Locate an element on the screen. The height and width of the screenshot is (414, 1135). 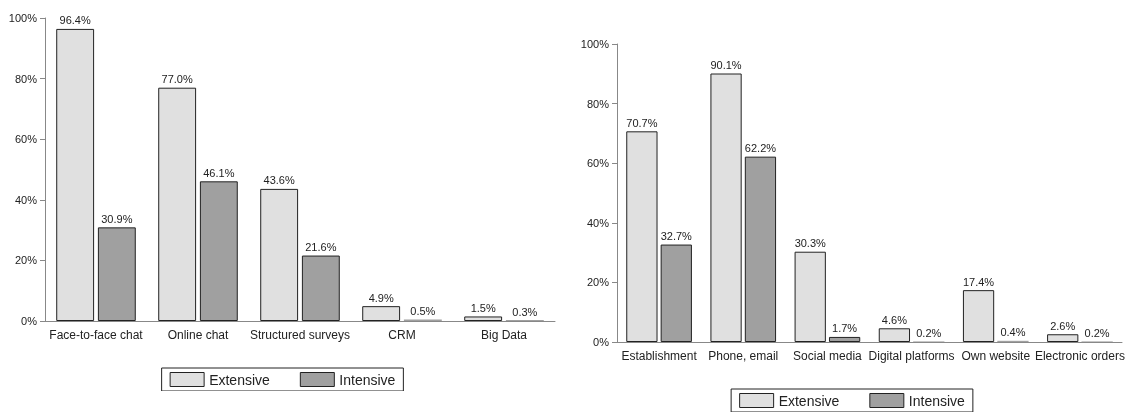
data-label: 30.3% is located at coordinates (810, 243).